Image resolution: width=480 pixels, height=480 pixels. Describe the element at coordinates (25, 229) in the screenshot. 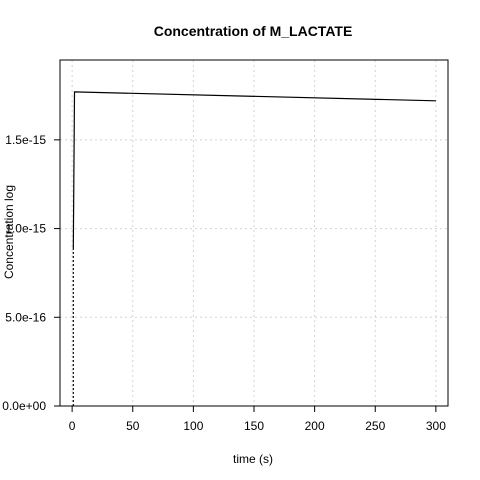

I see `y-tick-label: 1.0e-15` at that location.